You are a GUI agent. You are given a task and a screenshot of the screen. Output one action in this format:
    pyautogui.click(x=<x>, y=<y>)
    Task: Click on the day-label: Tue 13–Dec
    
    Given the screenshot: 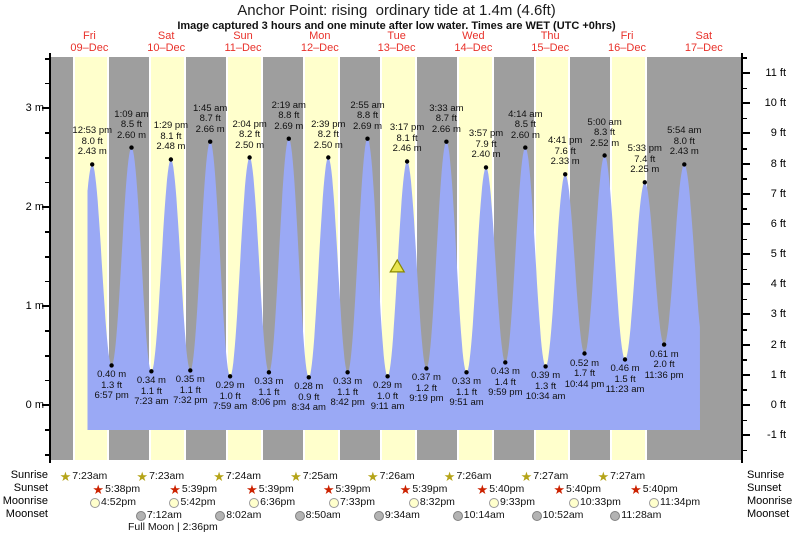 What is the action you would take?
    pyautogui.click(x=397, y=42)
    